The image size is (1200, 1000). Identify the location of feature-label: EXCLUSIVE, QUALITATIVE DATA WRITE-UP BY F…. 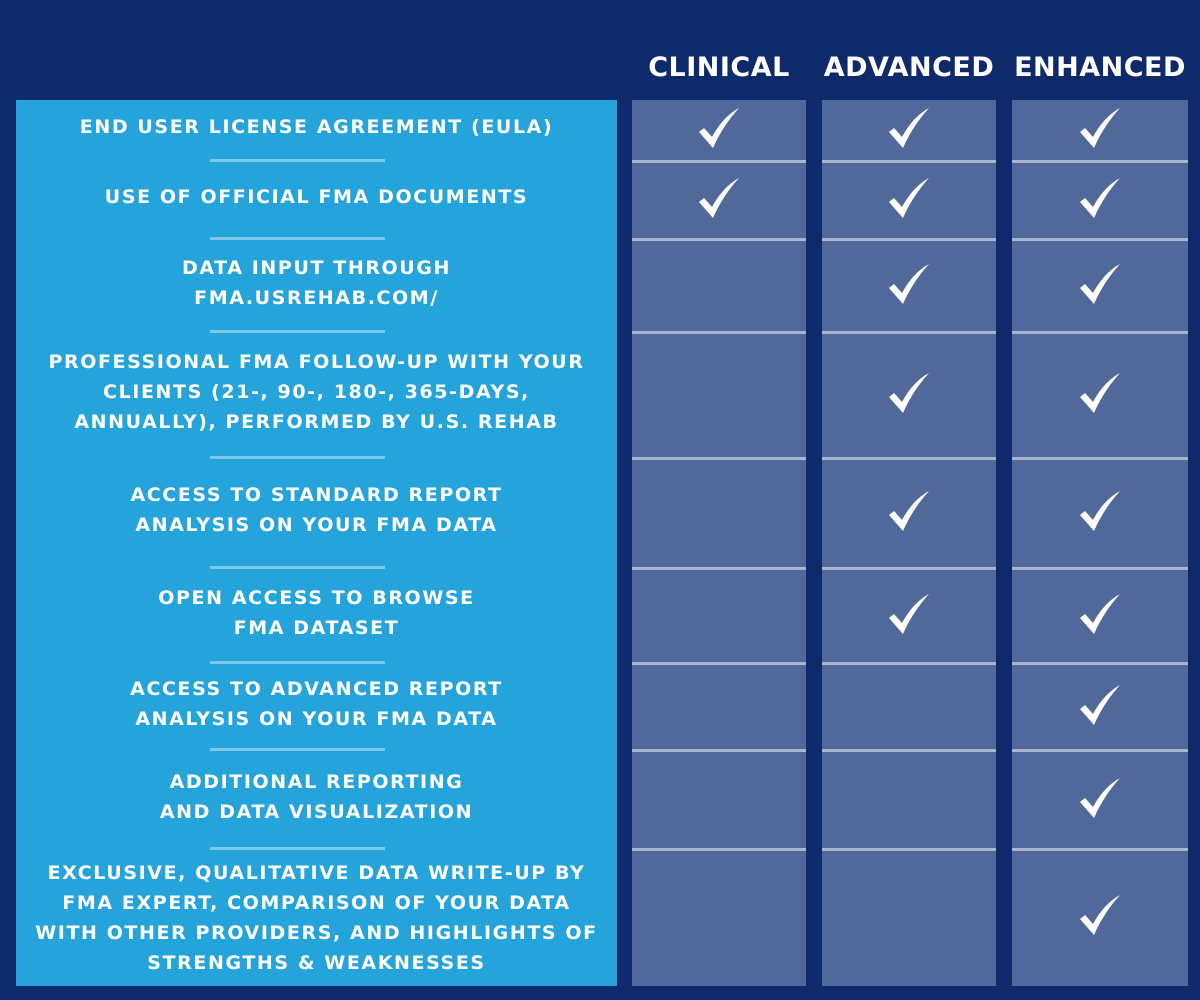
(316, 918).